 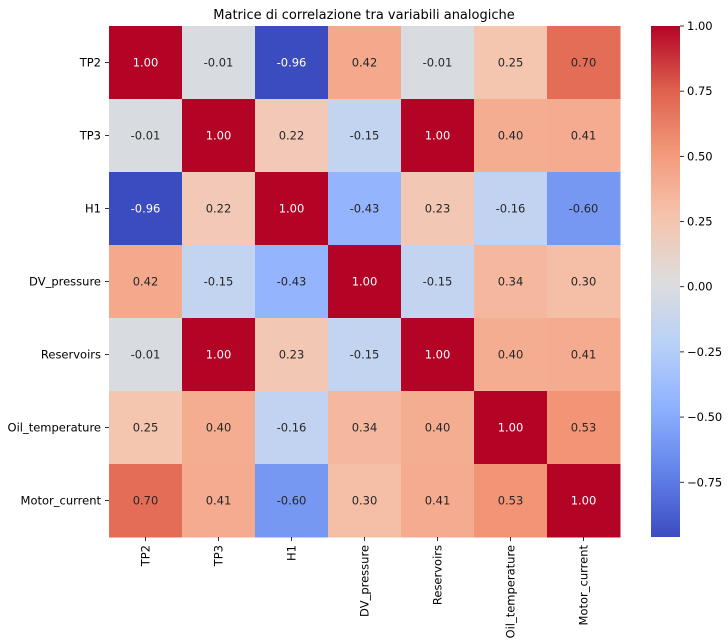 I want to click on colorbar-tick-label: 0.00, so click(x=700, y=287).